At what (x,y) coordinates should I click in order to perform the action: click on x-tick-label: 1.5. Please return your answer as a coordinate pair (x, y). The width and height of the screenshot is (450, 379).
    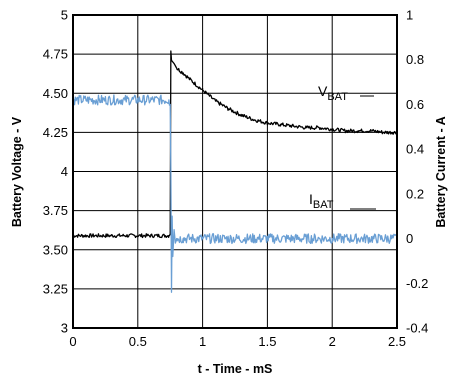
    Looking at the image, I should click on (267, 341).